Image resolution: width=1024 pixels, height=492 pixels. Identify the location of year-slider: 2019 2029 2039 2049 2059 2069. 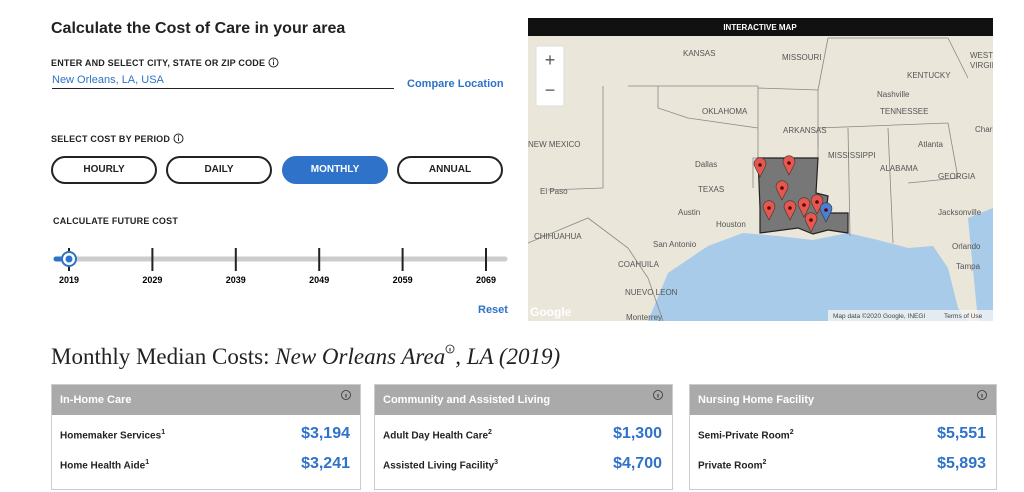
(280, 266).